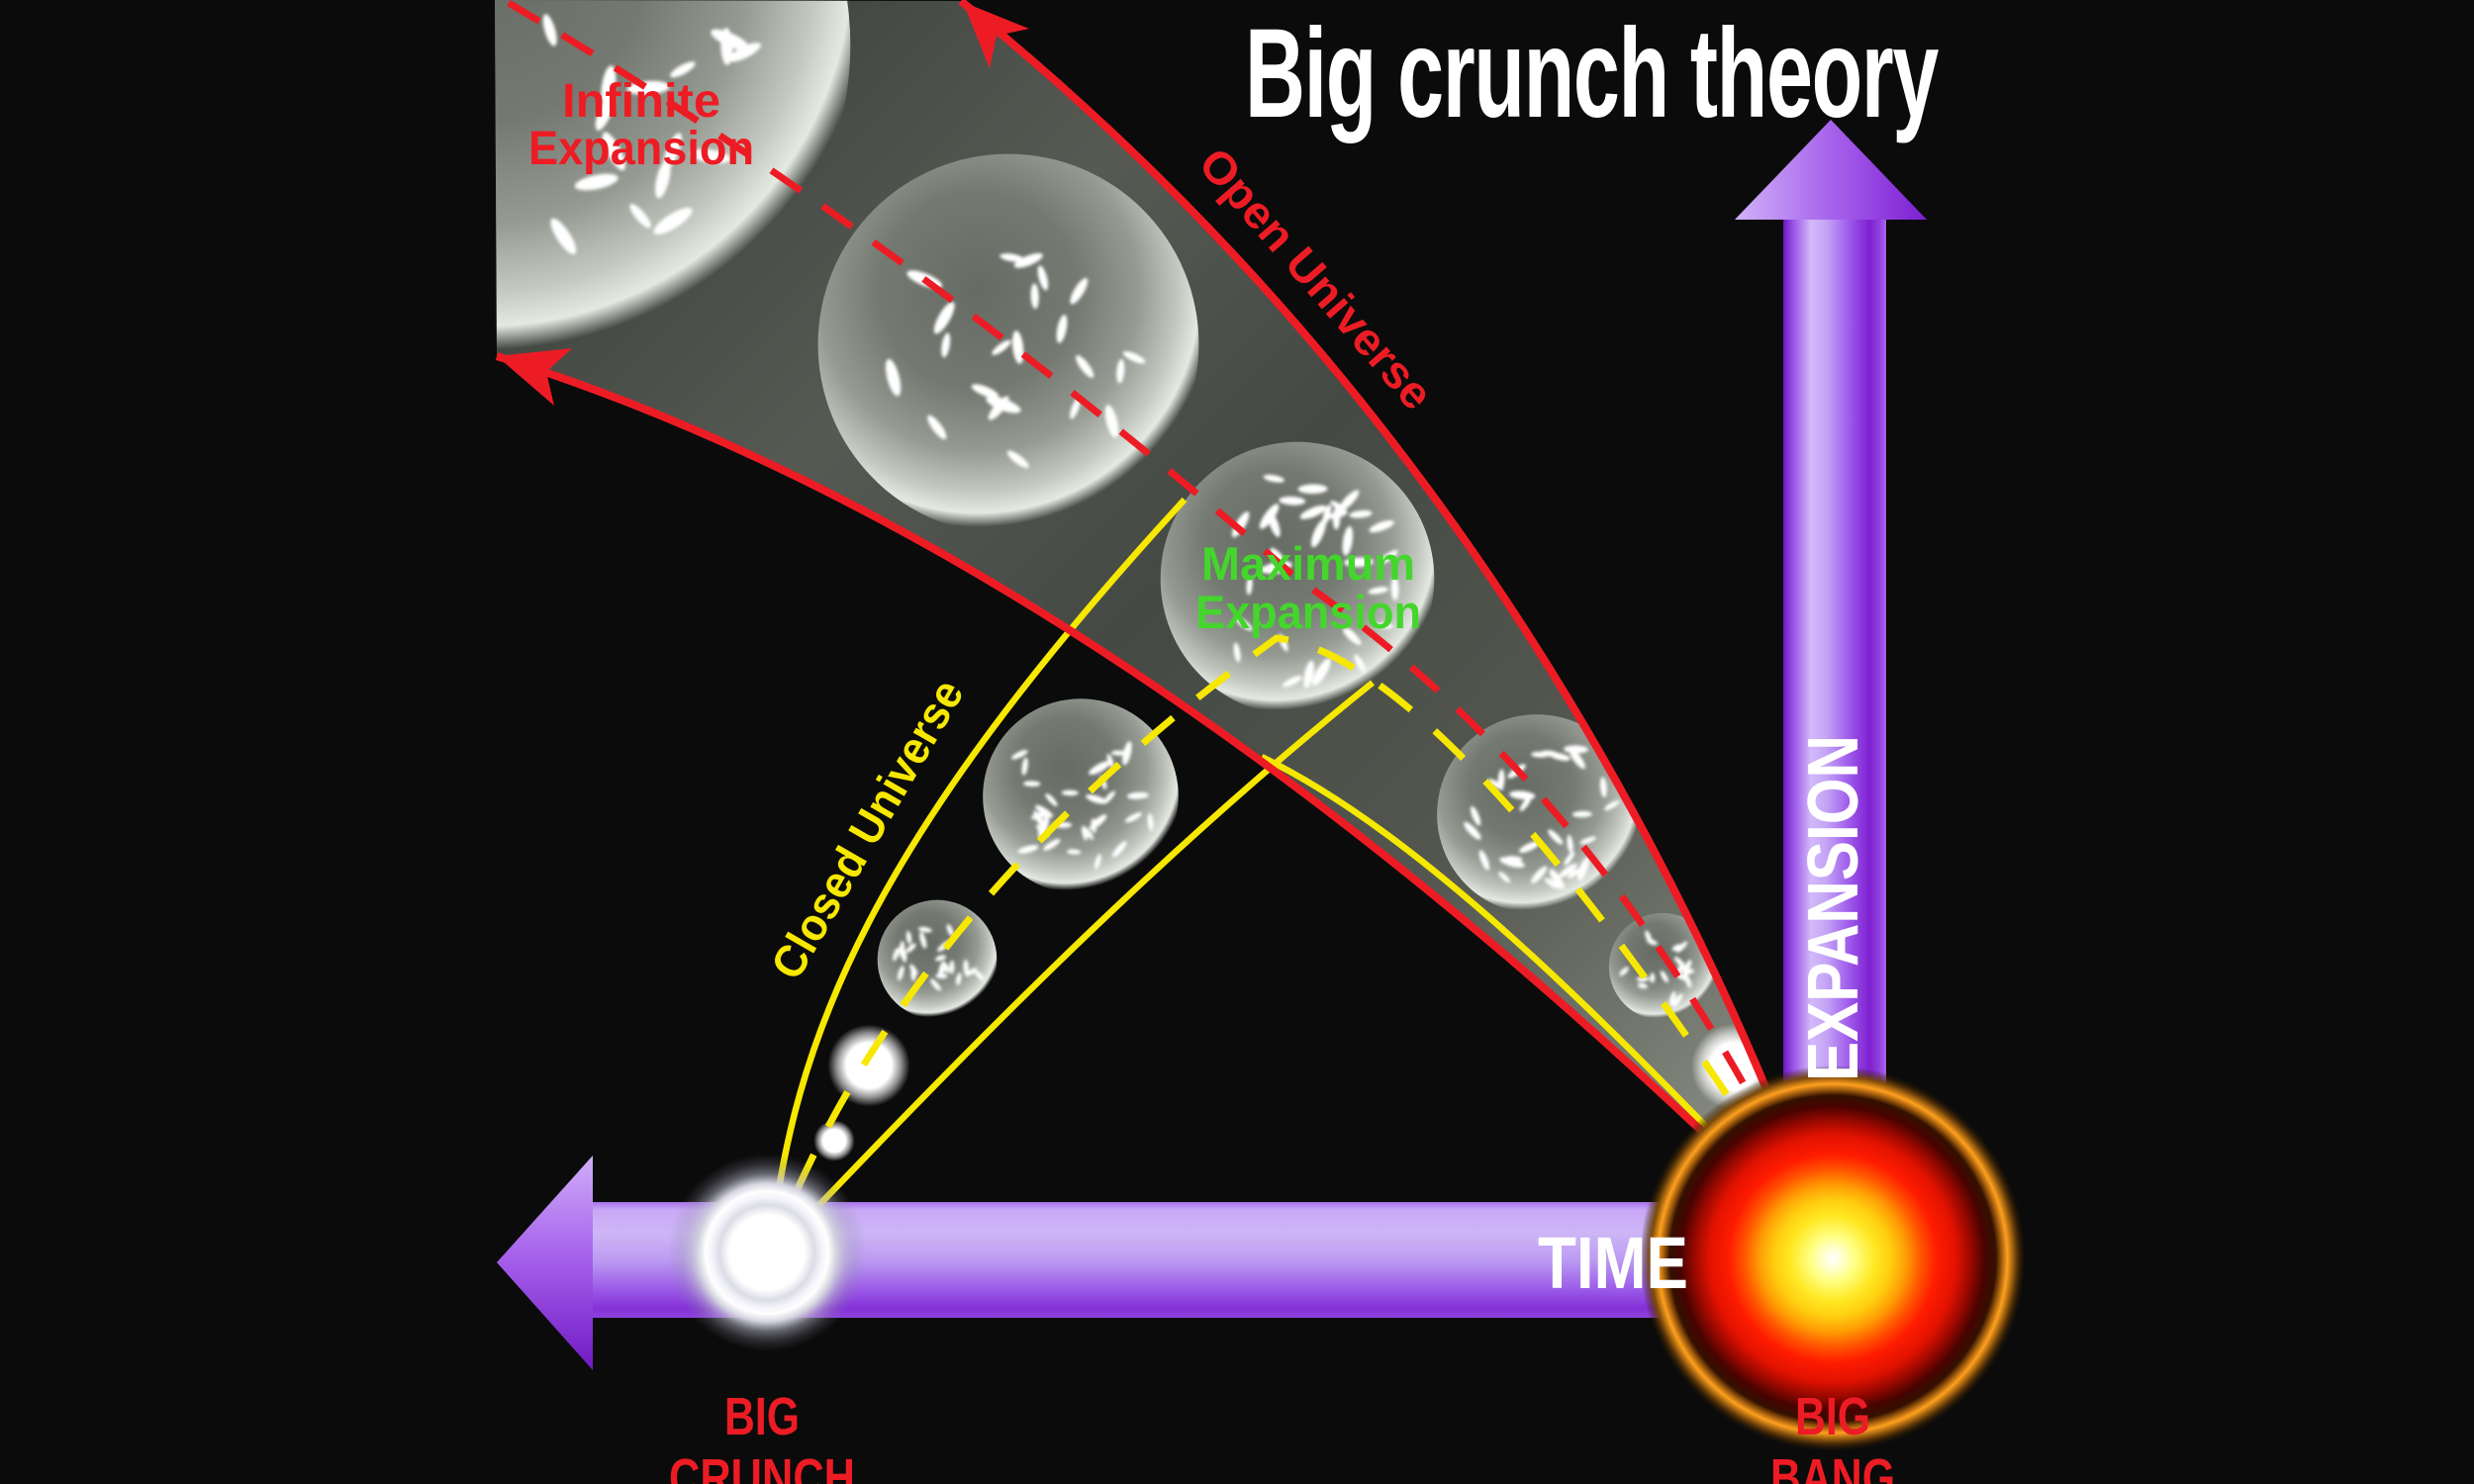 This screenshot has height=1484, width=2474. What do you see at coordinates (545, 1263) in the screenshot?
I see `time-arrow-head` at bounding box center [545, 1263].